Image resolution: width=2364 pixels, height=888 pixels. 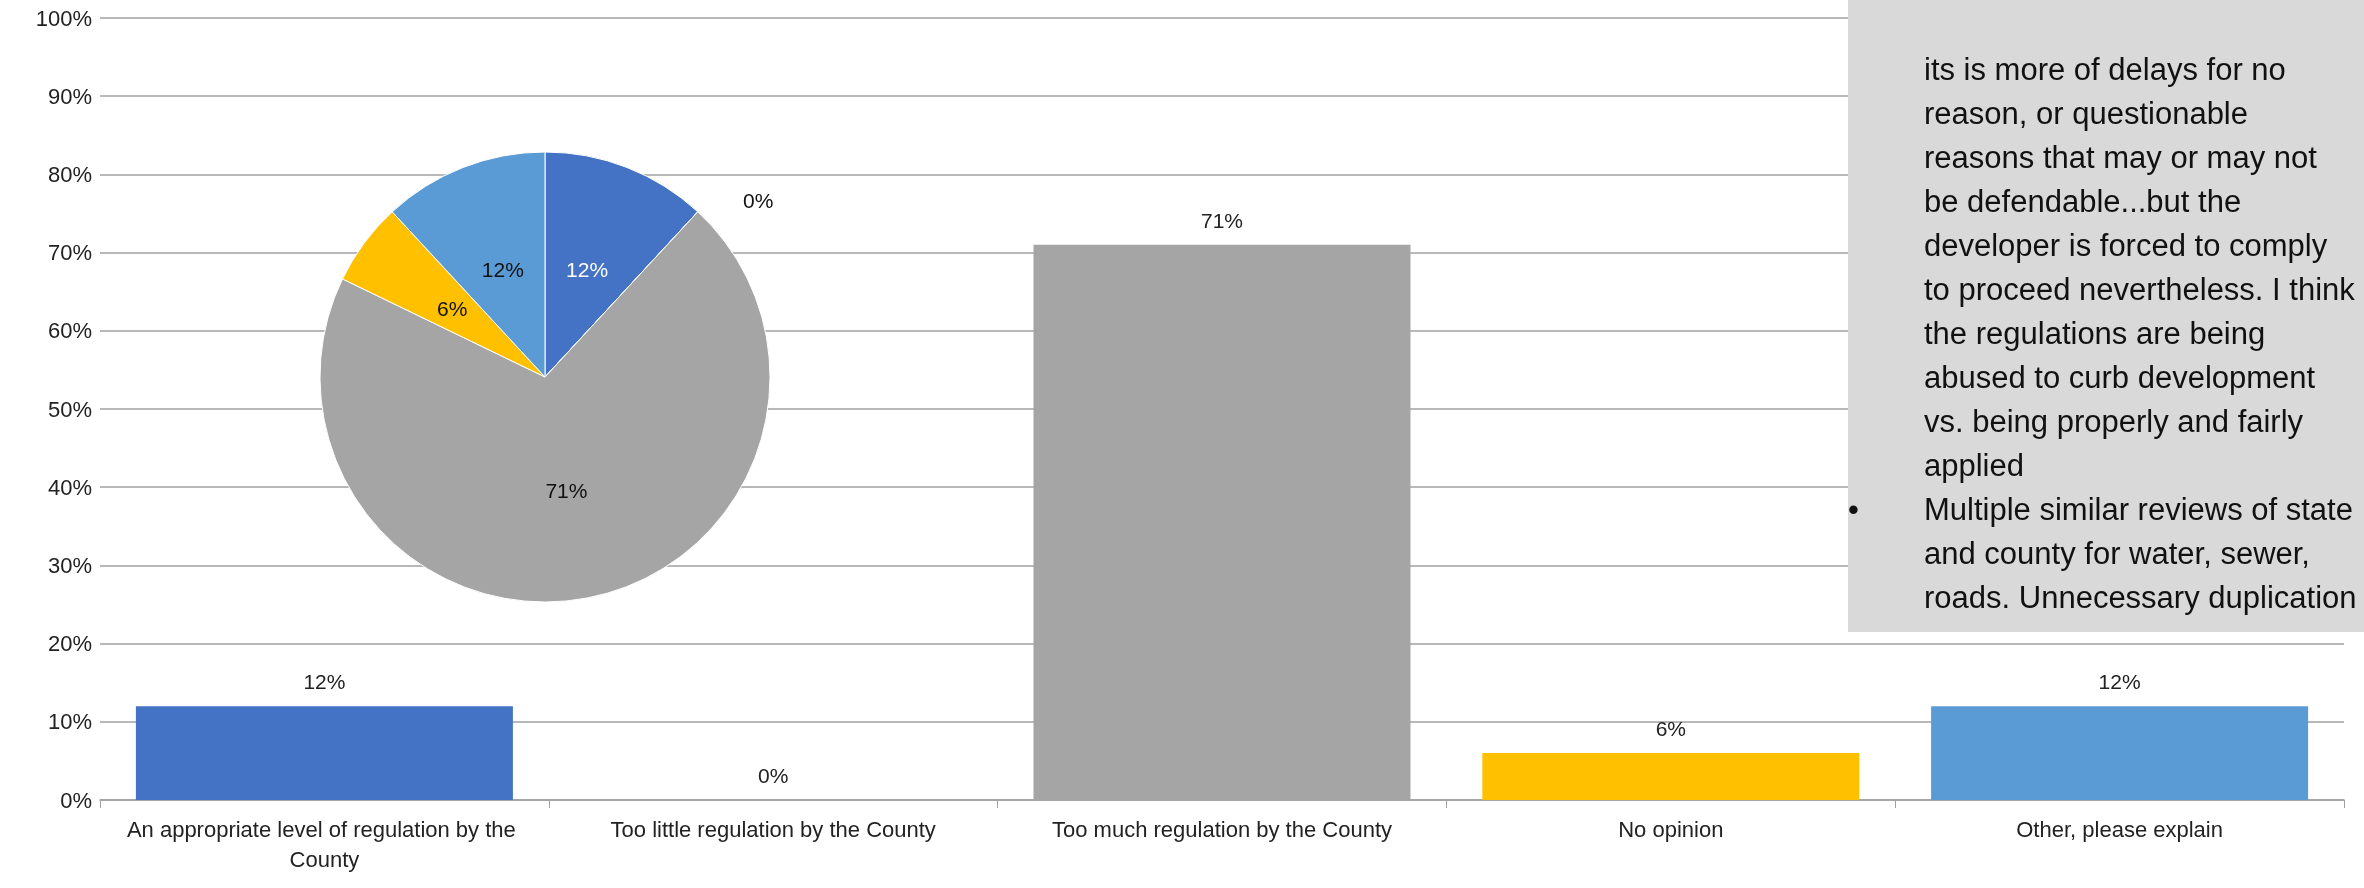 What do you see at coordinates (69, 331) in the screenshot?
I see `y-tick-label: 60%` at bounding box center [69, 331].